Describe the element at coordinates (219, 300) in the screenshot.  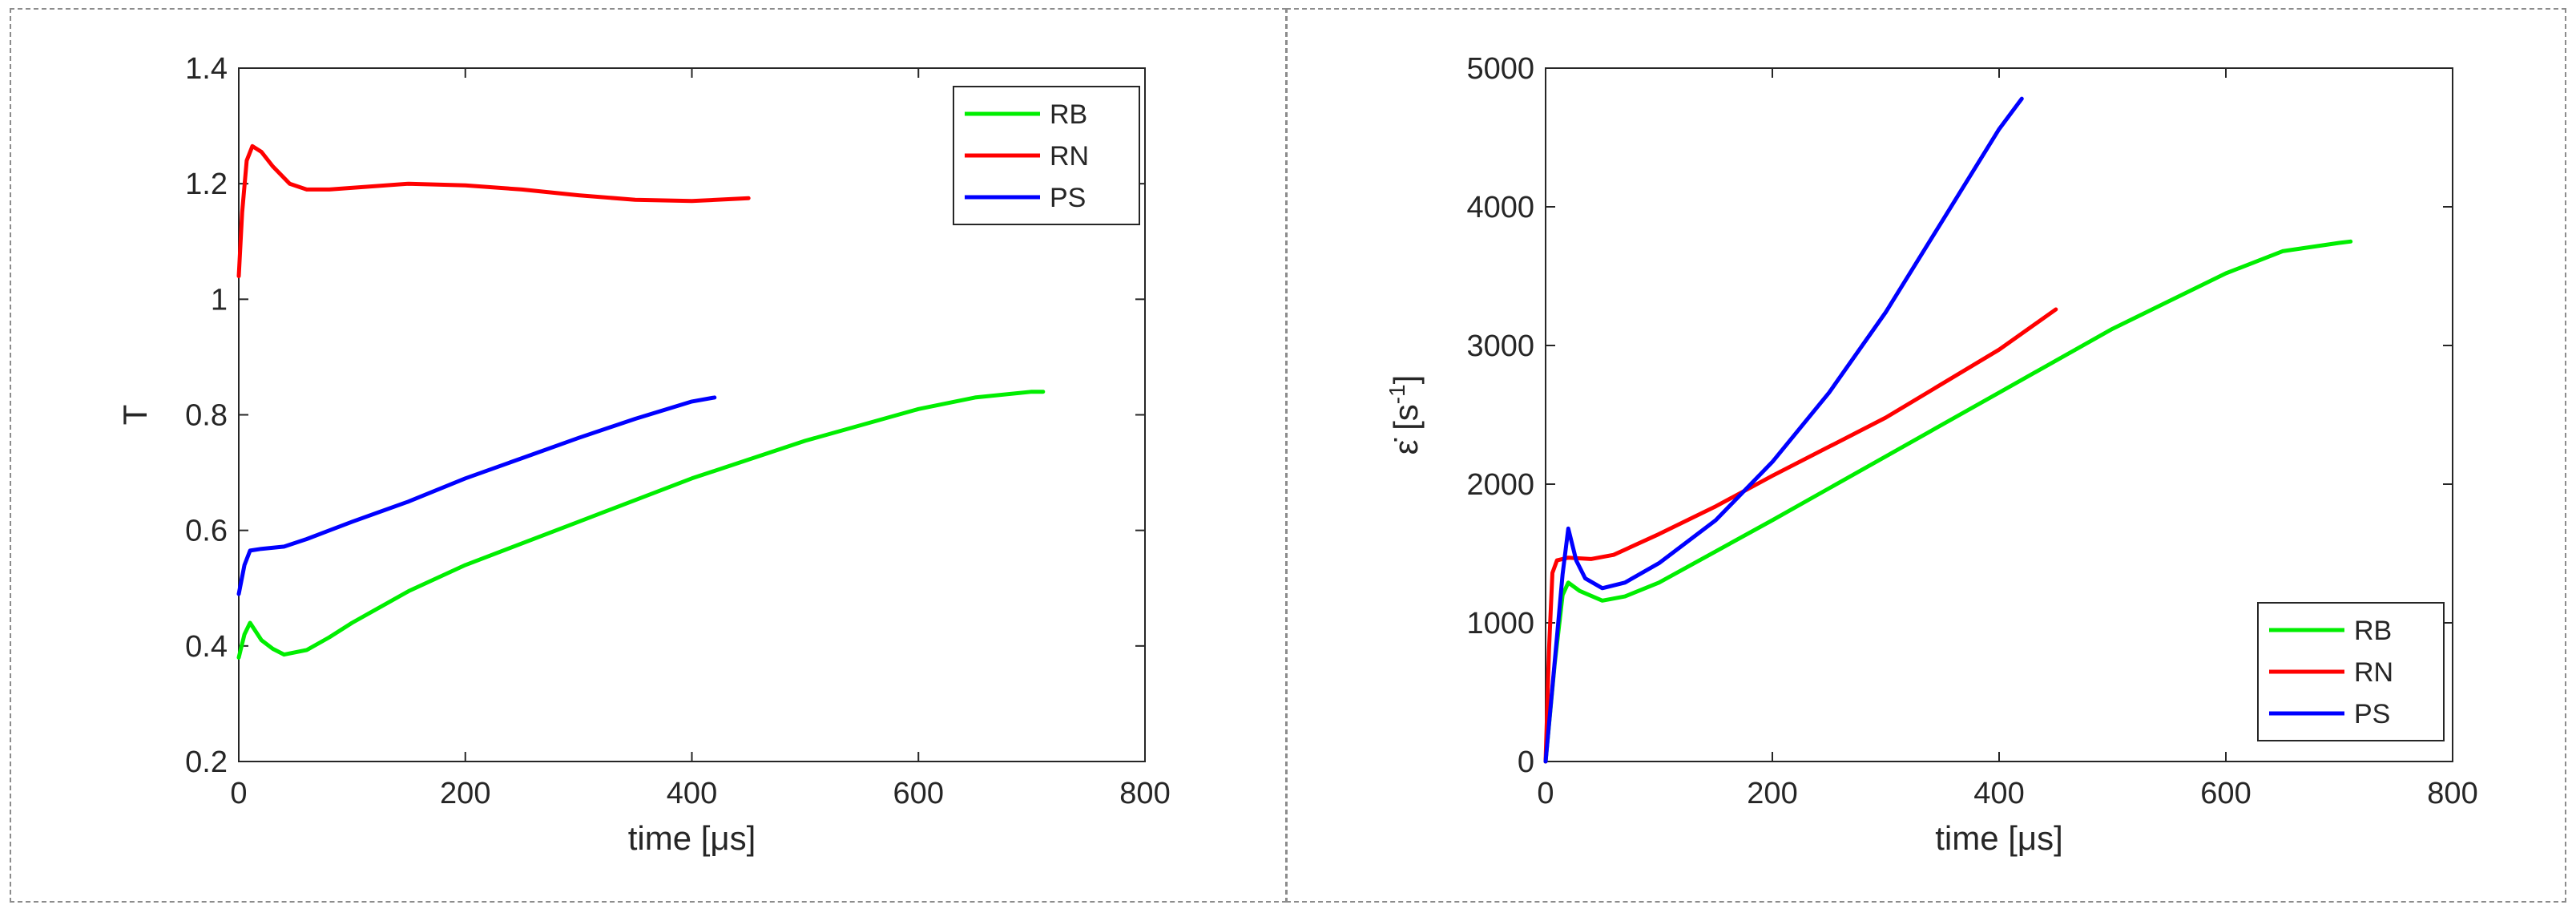
I see `y-tick-label: 1` at that location.